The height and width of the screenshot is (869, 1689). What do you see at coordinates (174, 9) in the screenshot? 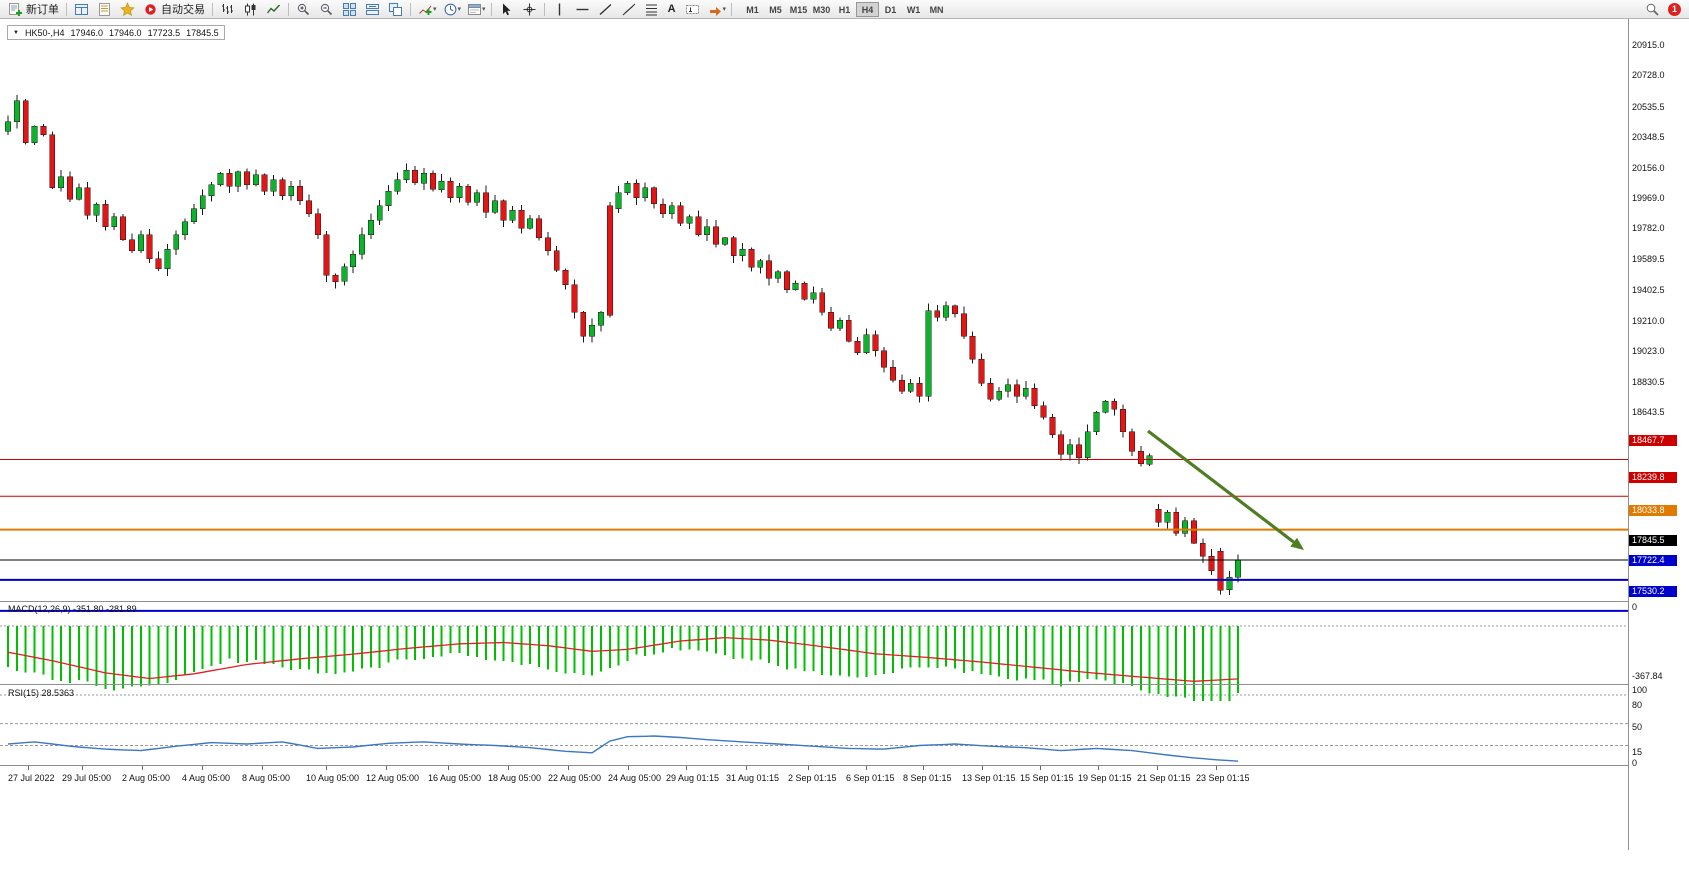
I see `auto-trading-button: 自动交易` at bounding box center [174, 9].